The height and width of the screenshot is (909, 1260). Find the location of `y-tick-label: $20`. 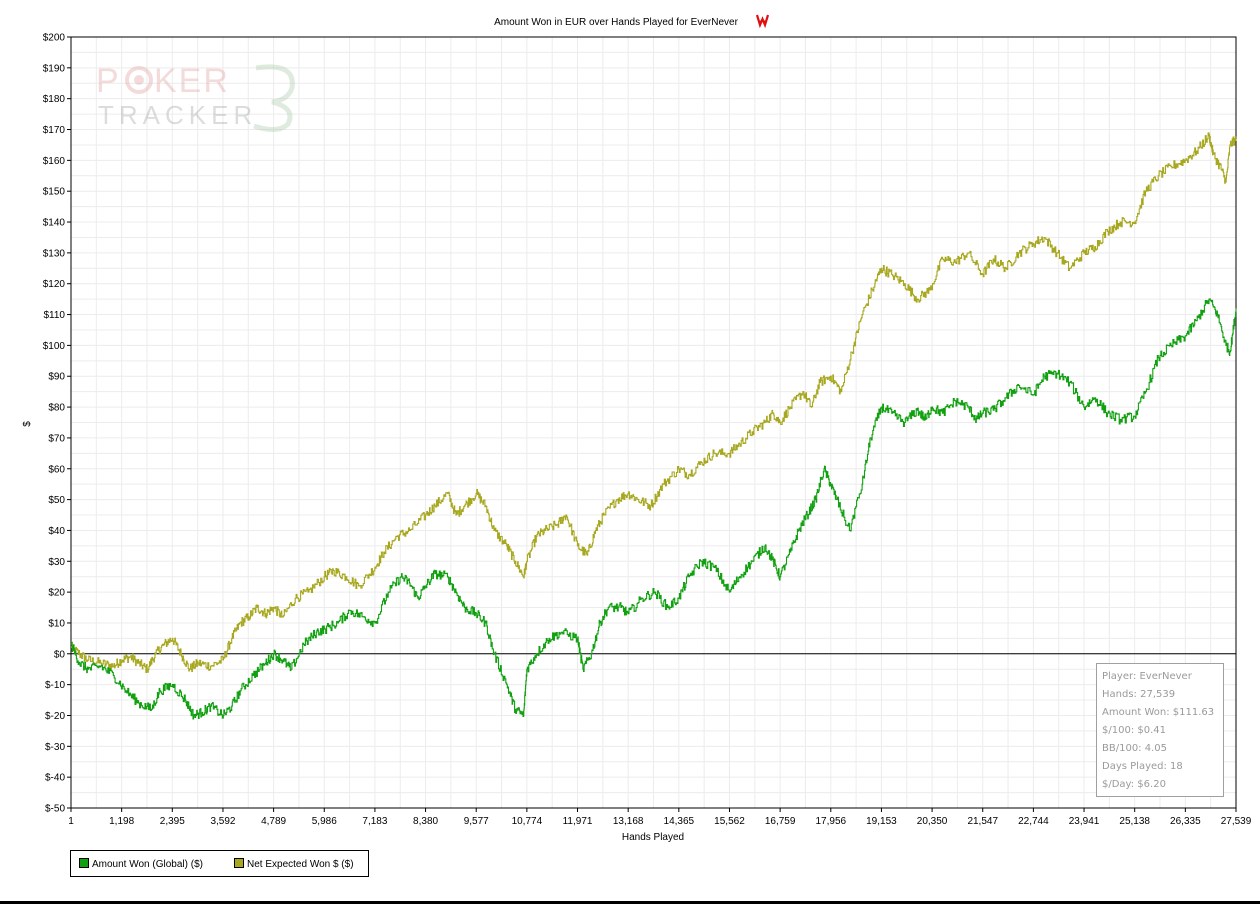

y-tick-label: $20 is located at coordinates (56, 593).